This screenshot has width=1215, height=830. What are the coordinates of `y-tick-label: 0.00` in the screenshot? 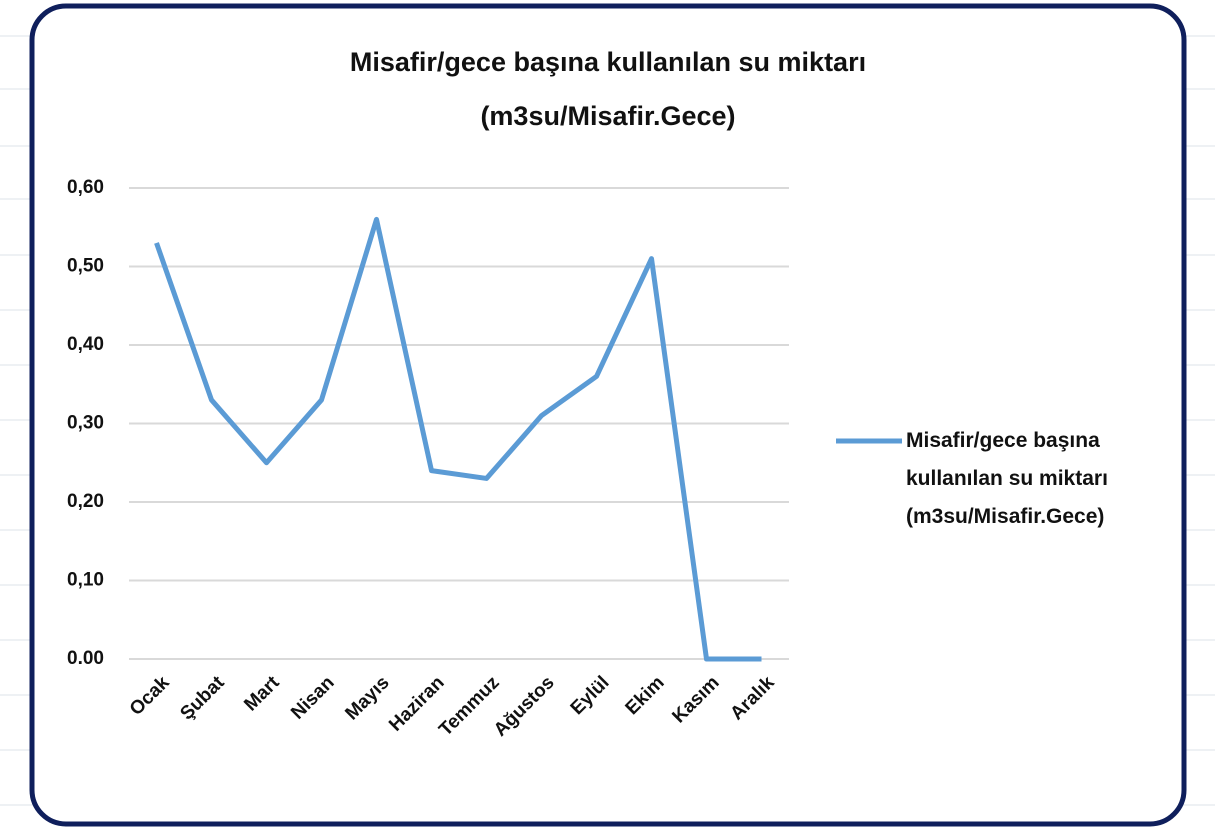 It's located at (85, 658).